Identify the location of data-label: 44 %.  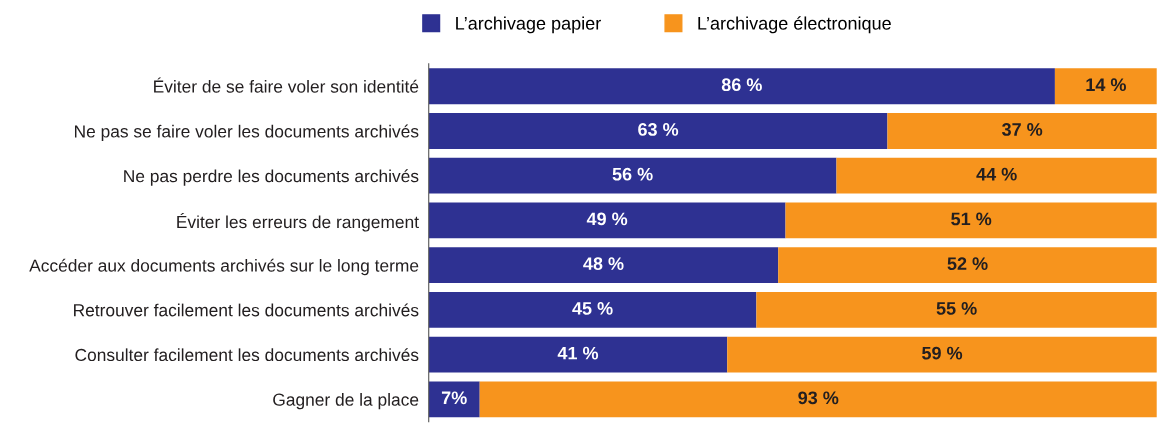
(996, 174).